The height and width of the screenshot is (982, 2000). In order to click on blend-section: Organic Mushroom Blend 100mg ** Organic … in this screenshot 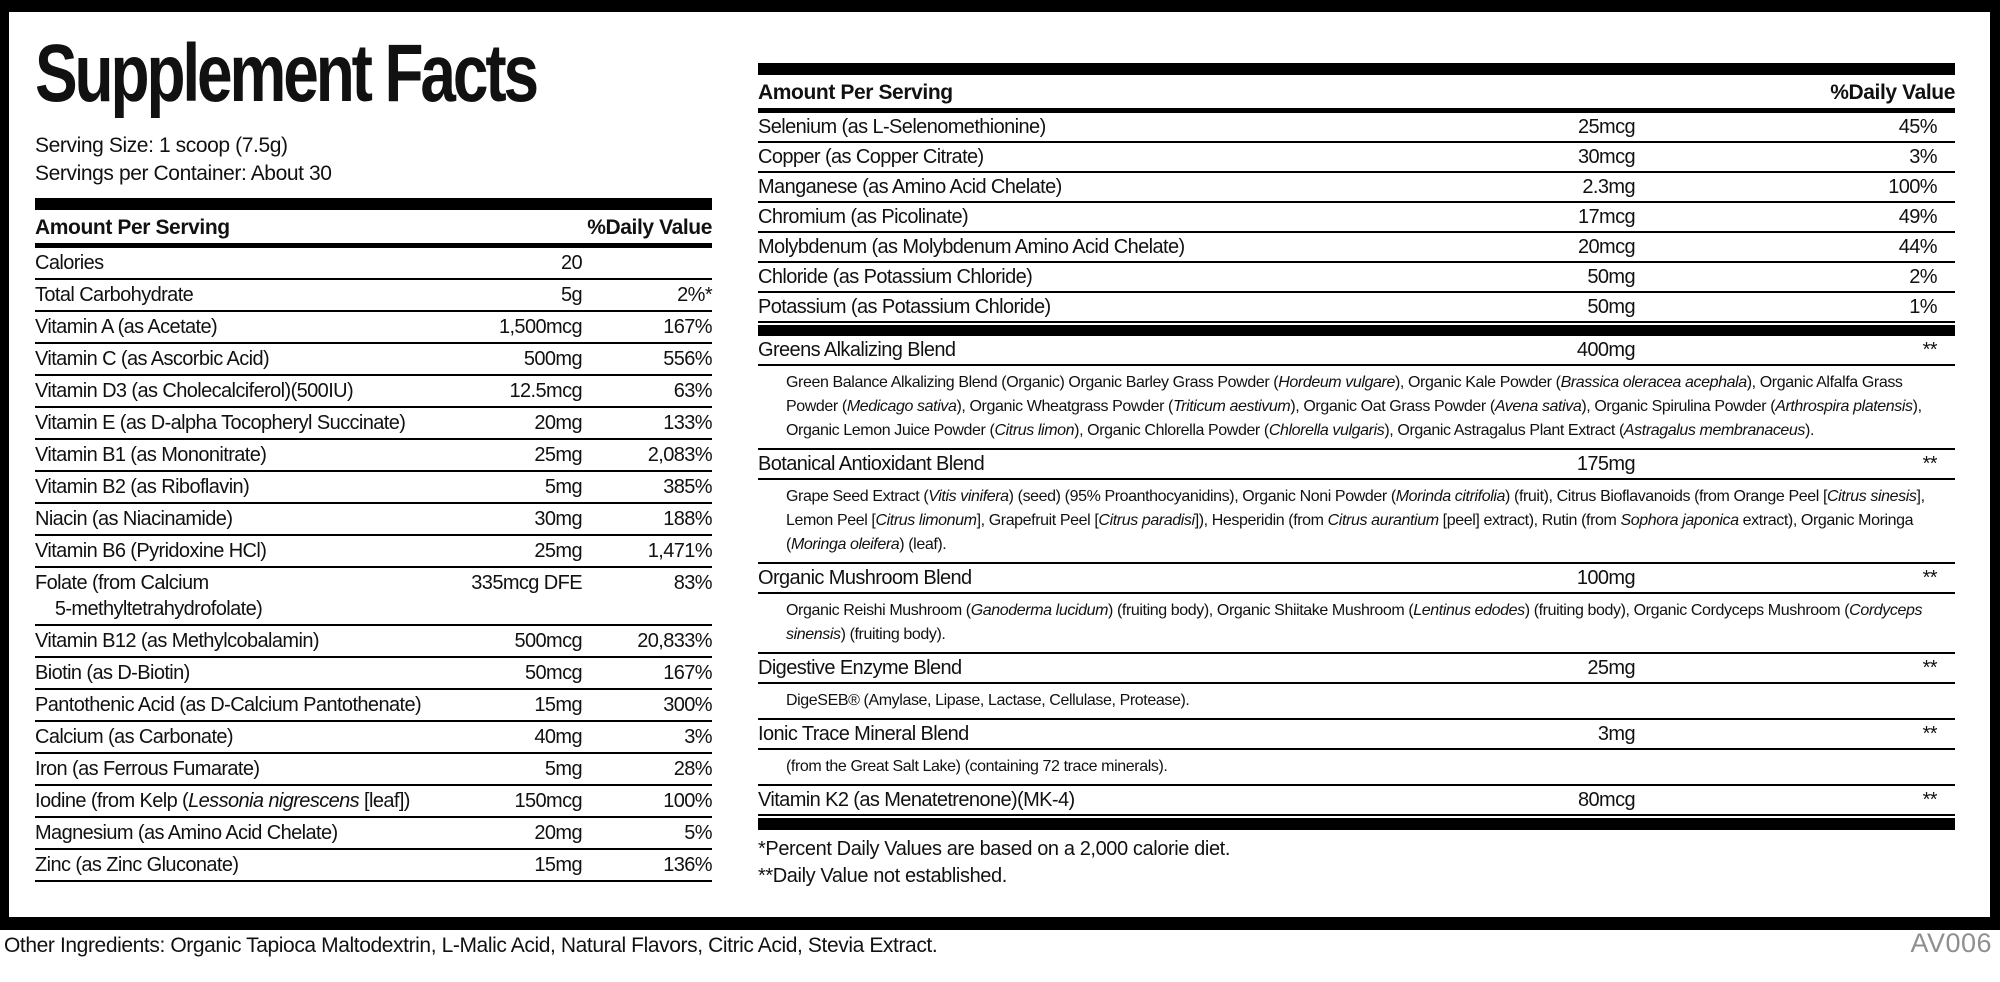, I will do `click(1356, 609)`.